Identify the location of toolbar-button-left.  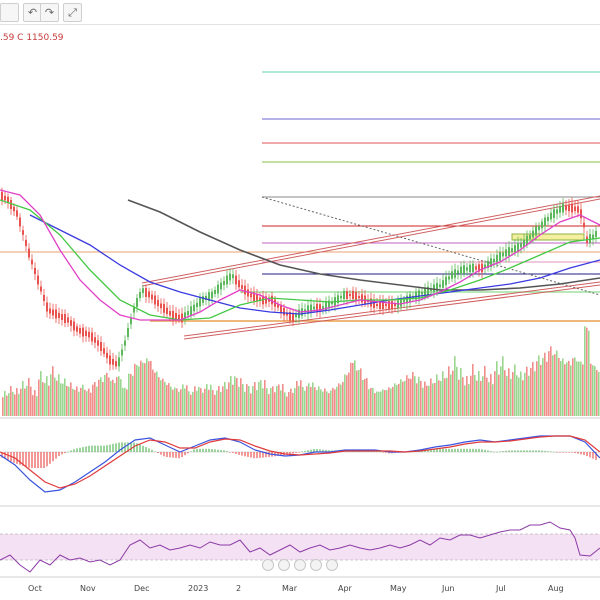
(9, 12).